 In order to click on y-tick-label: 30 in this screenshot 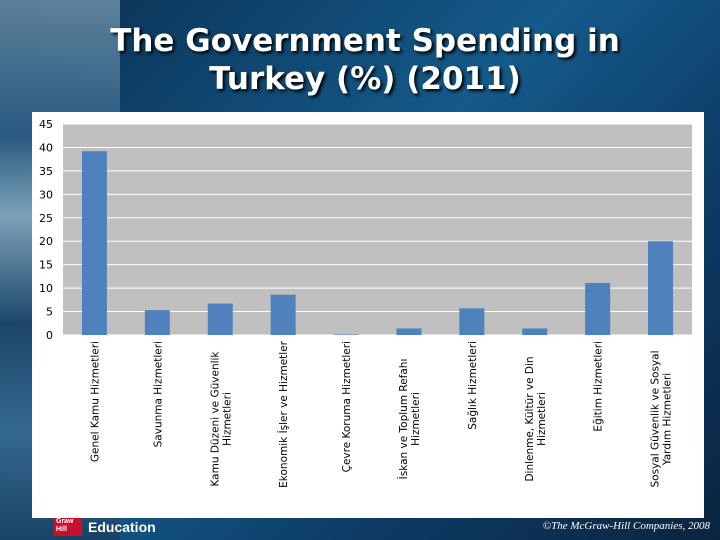, I will do `click(46, 194)`.